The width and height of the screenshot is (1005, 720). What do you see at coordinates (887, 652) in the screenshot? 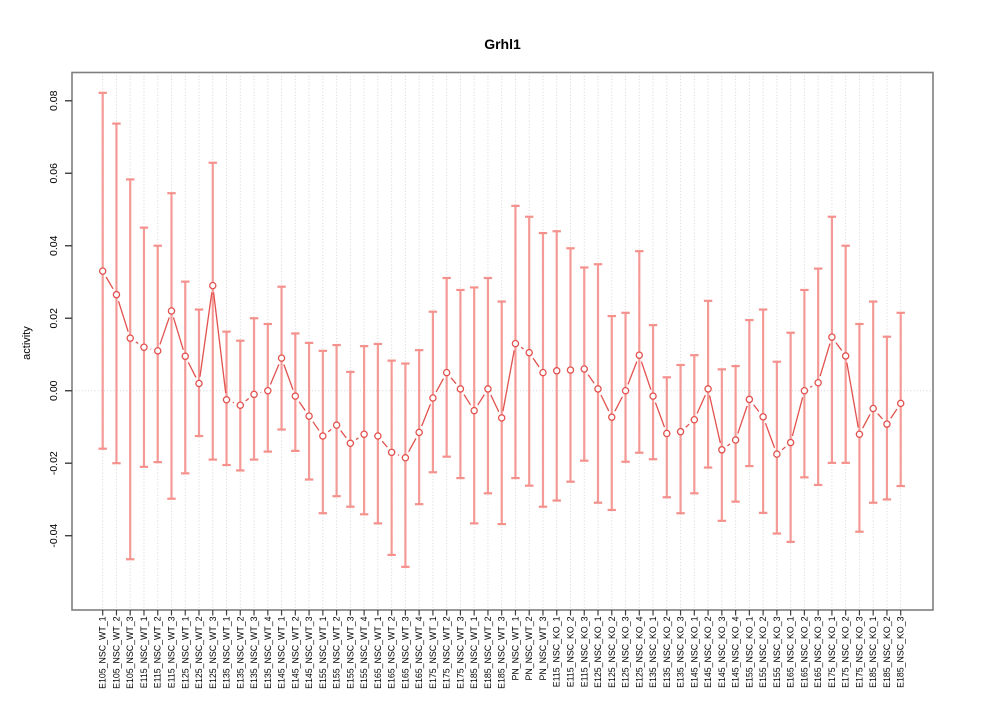
I see `x-tick-label: E185_NSC_KO_2` at bounding box center [887, 652].